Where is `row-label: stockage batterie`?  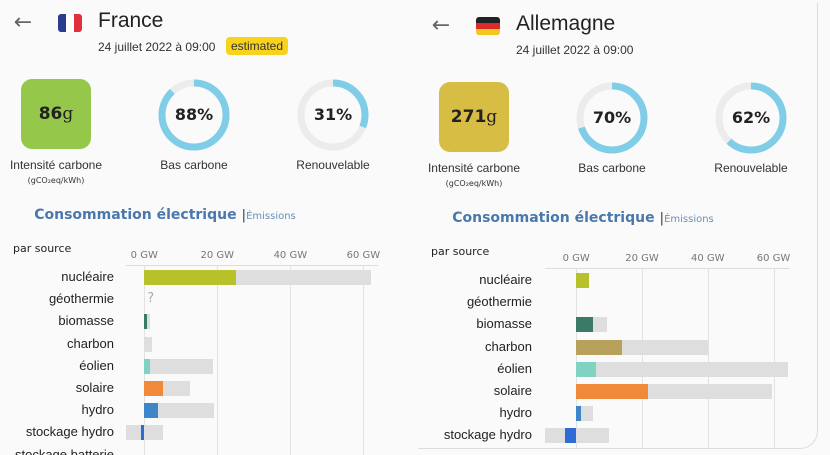
row-label: stockage batterie is located at coordinates (64, 450).